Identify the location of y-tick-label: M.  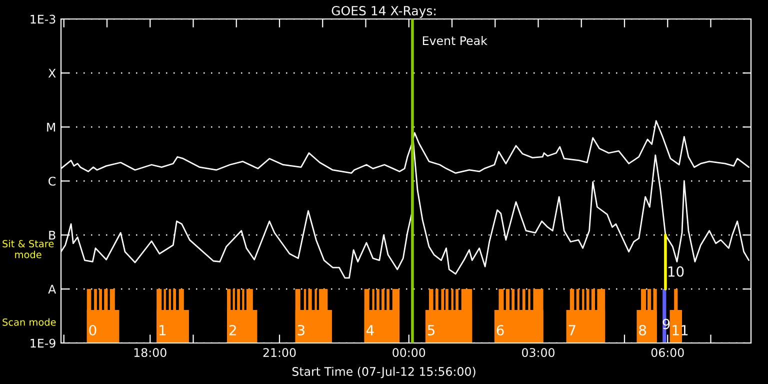
(51, 127).